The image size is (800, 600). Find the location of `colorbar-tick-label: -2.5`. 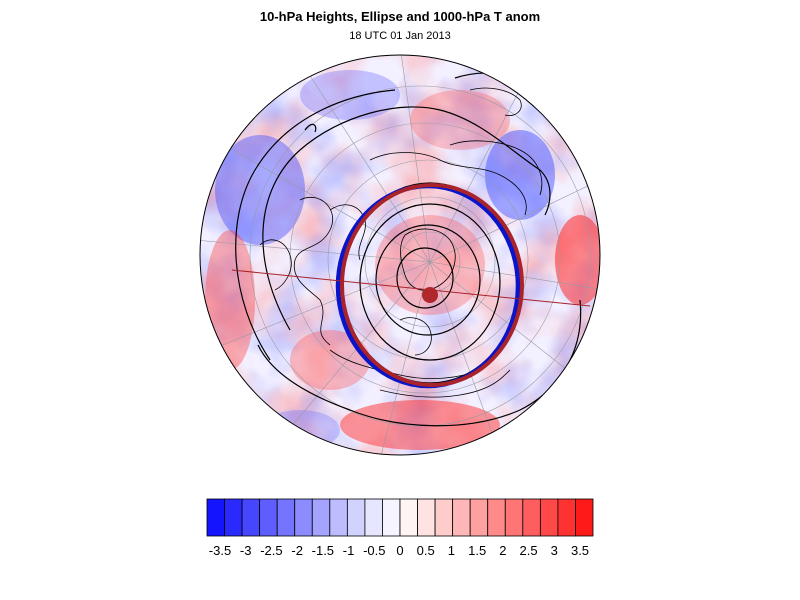

colorbar-tick-label: -2.5 is located at coordinates (271, 550).